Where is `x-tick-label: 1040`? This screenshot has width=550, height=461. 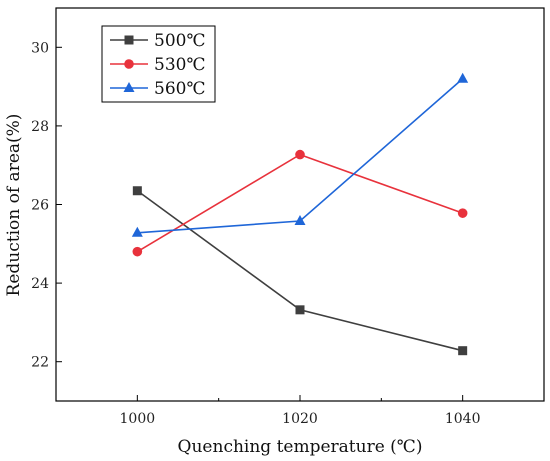
x-tick-label: 1040 is located at coordinates (463, 419).